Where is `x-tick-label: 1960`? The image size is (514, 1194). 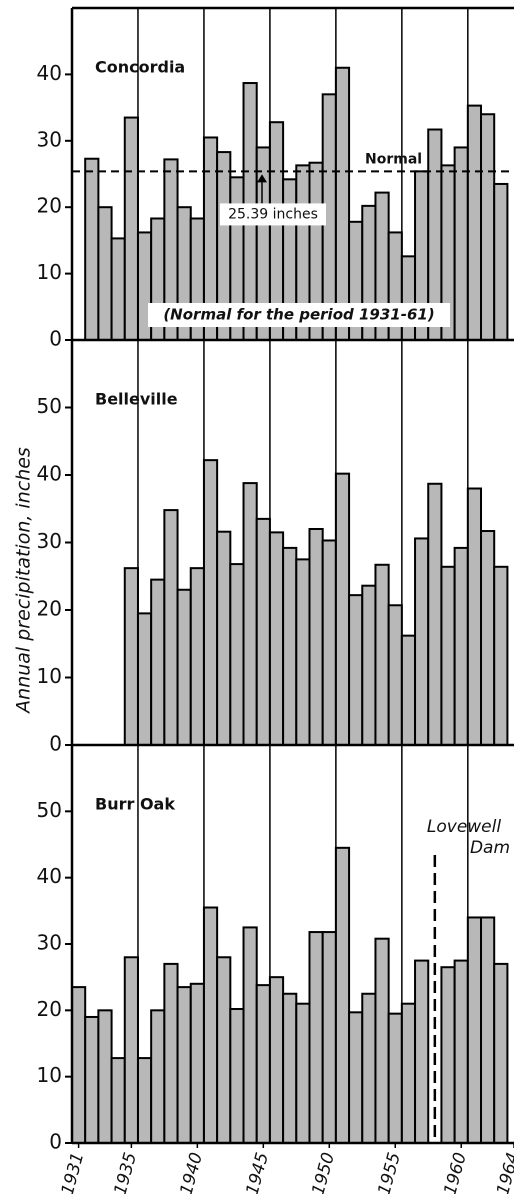
x-tick-label: 1960 is located at coordinates (455, 1172).